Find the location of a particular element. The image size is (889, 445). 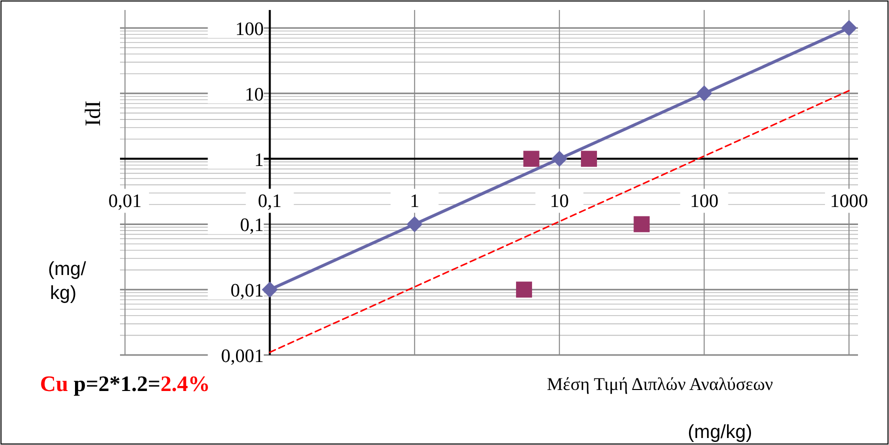

text: (mg/ kg) is located at coordinates (67, 281).